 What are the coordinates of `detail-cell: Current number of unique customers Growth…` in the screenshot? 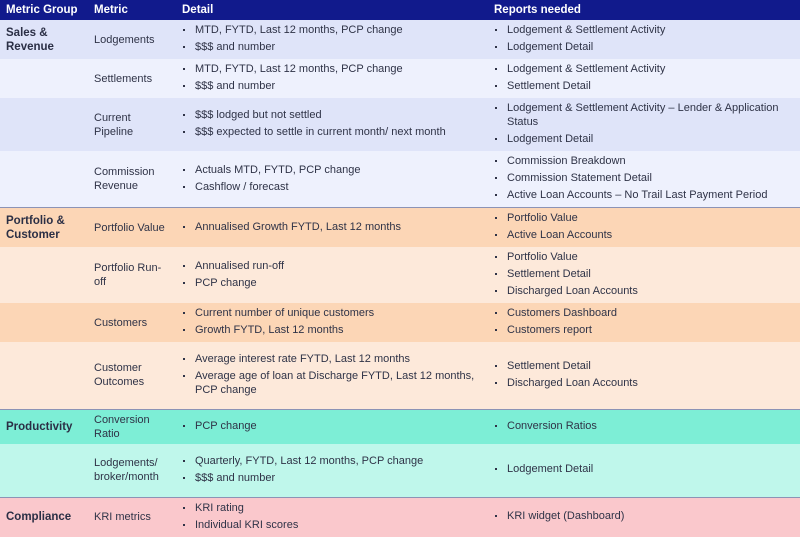 It's located at (332, 322).